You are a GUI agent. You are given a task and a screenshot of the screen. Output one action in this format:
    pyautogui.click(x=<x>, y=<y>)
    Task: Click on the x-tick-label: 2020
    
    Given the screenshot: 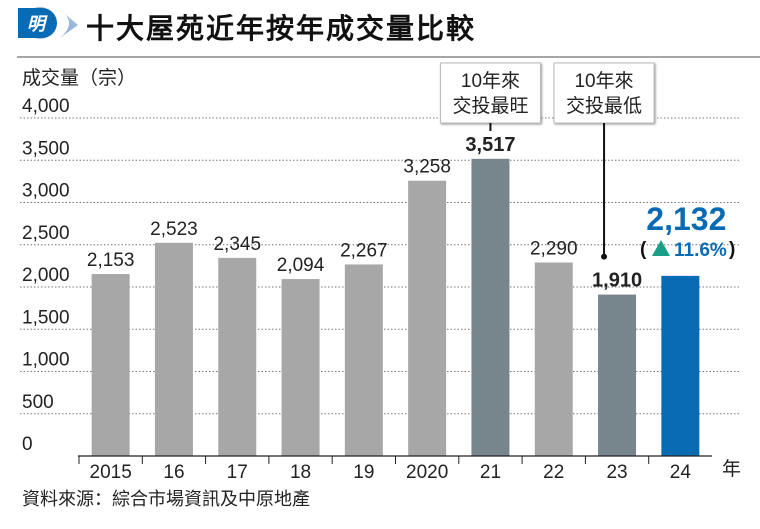 What is the action you would take?
    pyautogui.click(x=427, y=472)
    